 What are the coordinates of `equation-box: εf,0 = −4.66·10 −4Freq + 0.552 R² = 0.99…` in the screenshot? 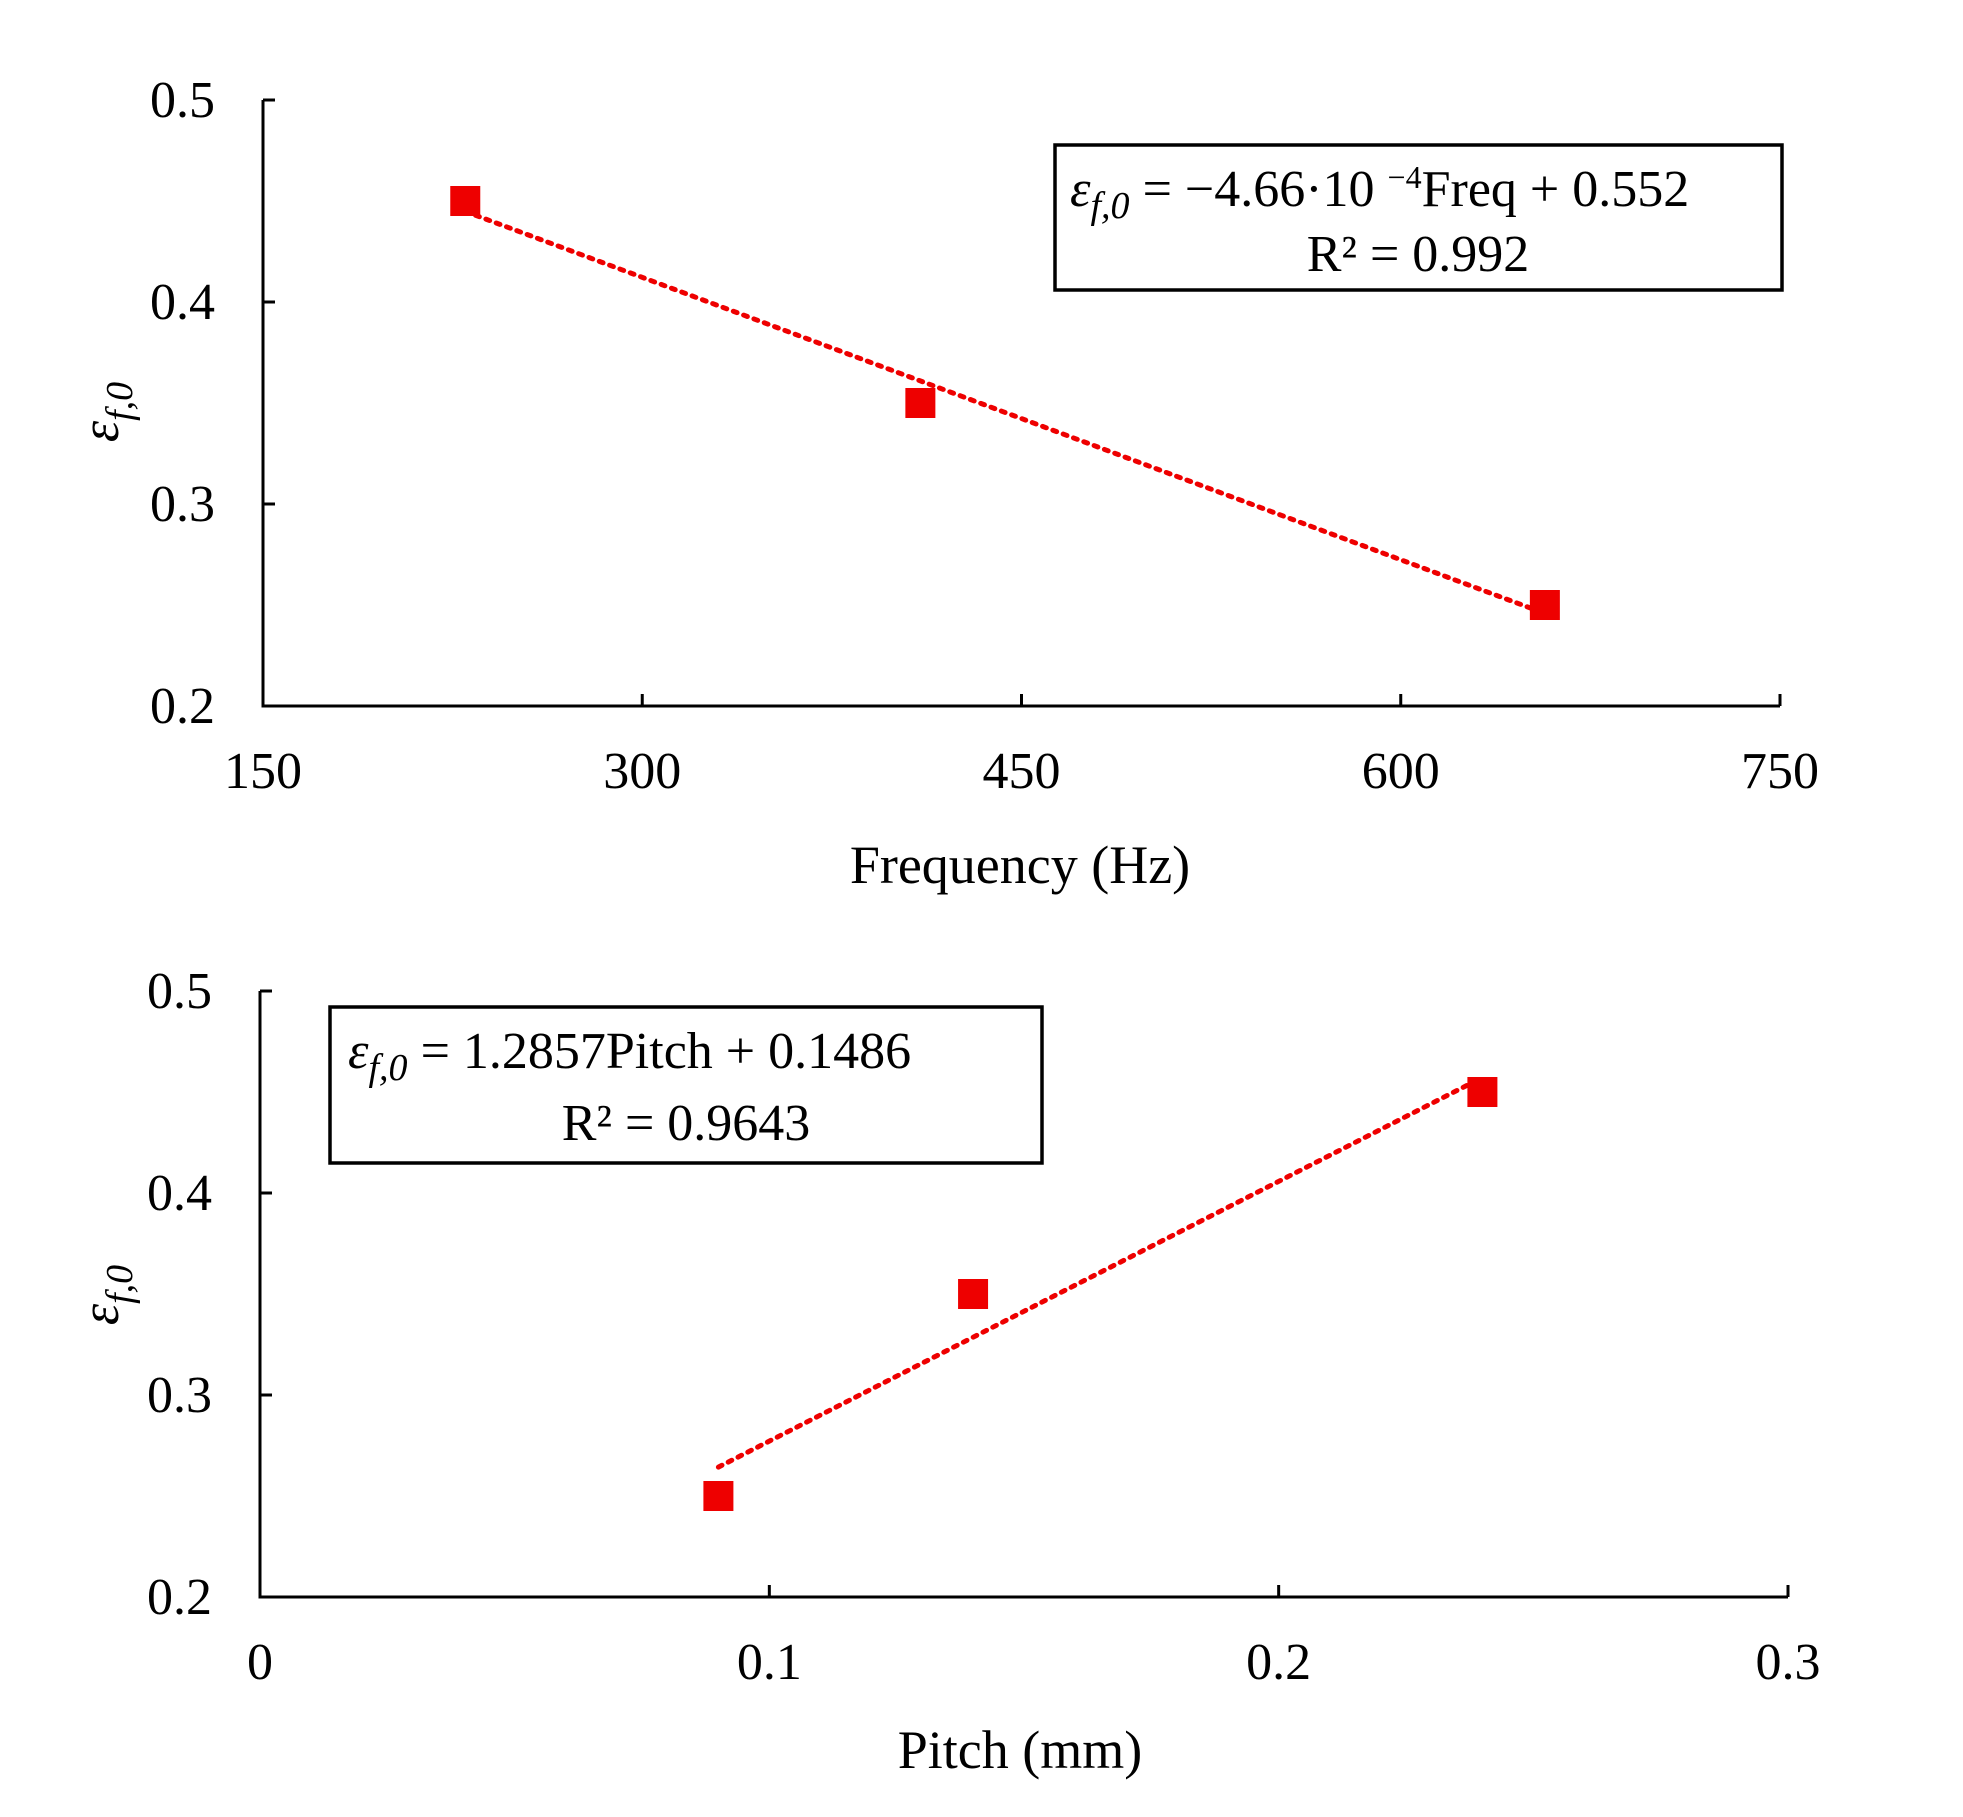 It's located at (1418, 217).